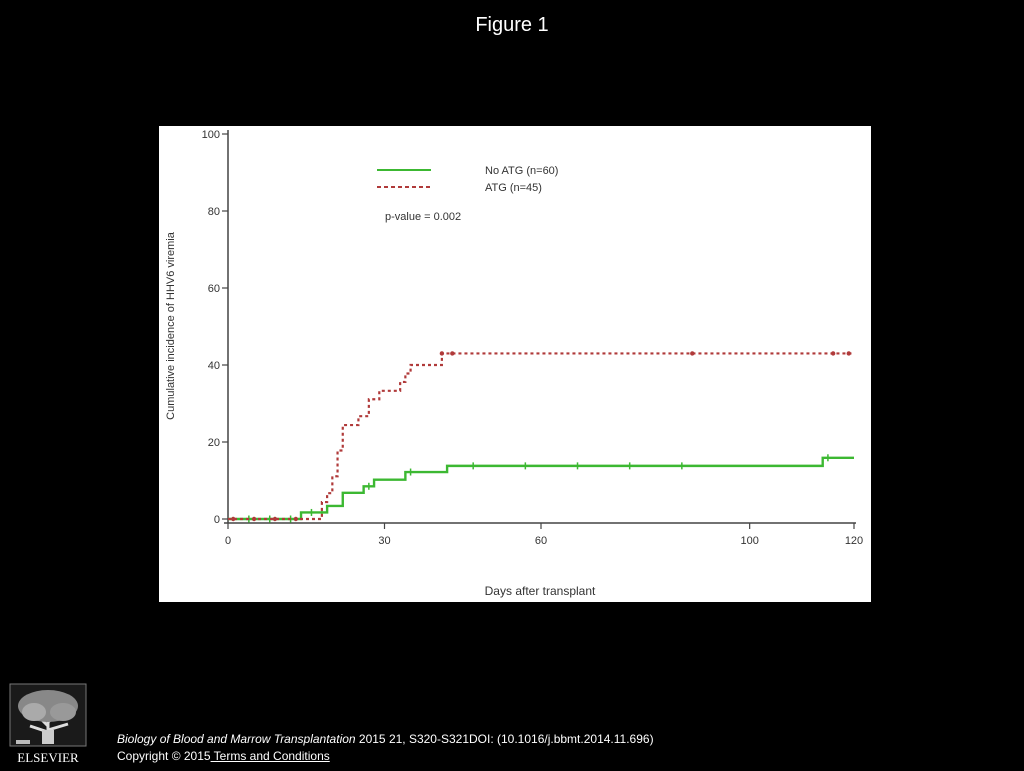 The width and height of the screenshot is (1024, 771). Describe the element at coordinates (385, 756) in the screenshot. I see `copyright-line: Copyright © 2015 Terms and Conditions` at that location.